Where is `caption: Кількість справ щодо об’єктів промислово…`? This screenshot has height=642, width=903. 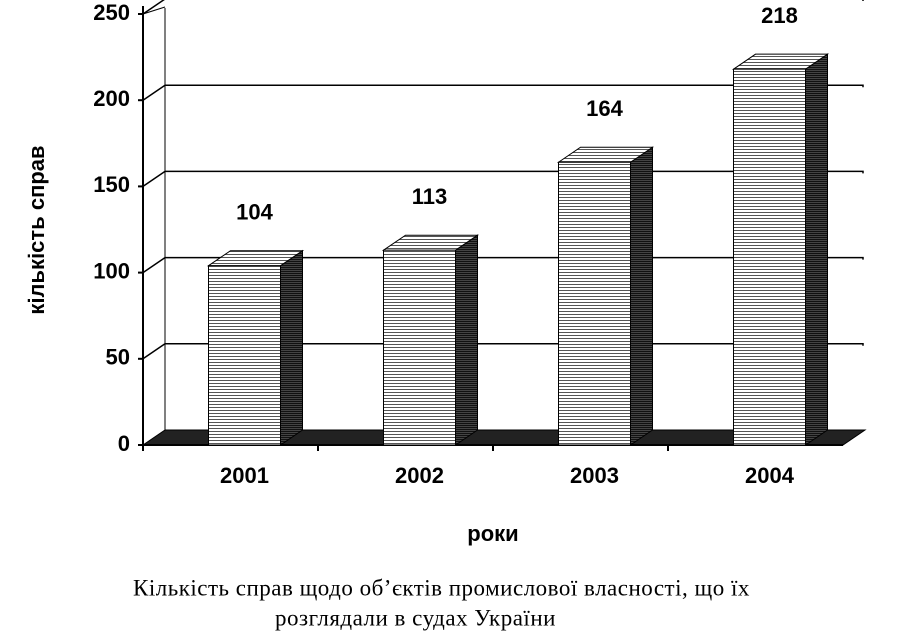
caption: Кількість справ щодо об’єктів промислово… is located at coordinates (441, 587).